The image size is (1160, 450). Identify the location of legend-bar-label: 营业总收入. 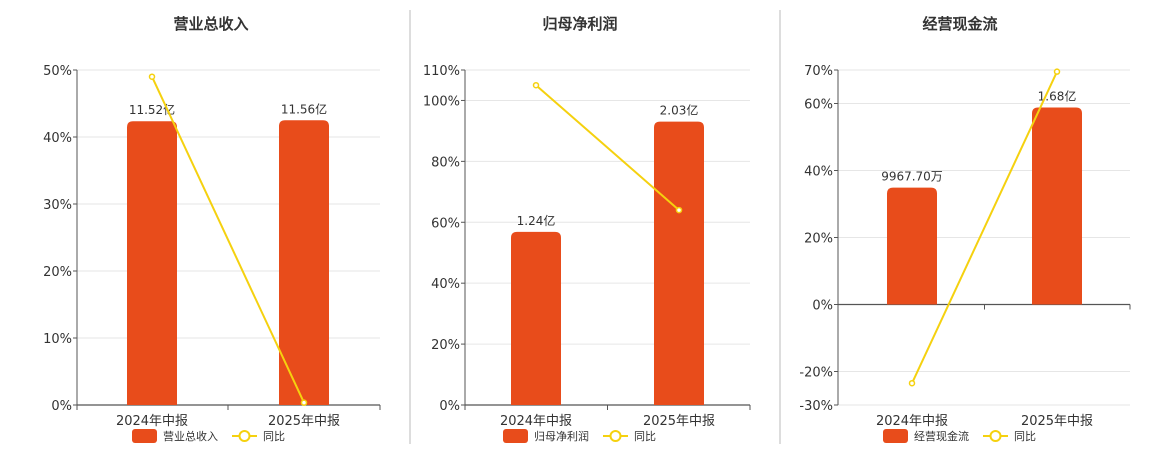
(190, 436).